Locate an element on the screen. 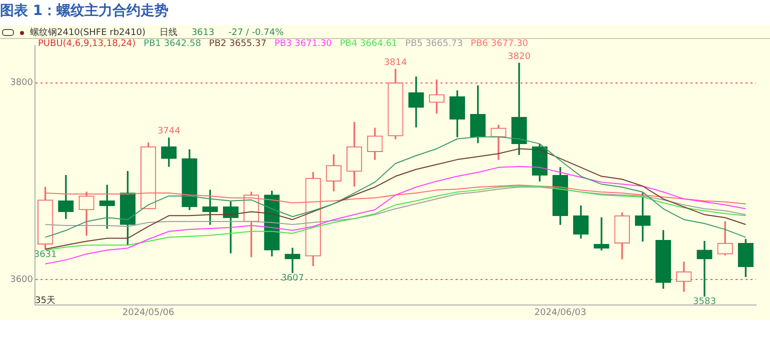 This screenshot has width=770, height=344. annotation: 3631 is located at coordinates (45, 255).